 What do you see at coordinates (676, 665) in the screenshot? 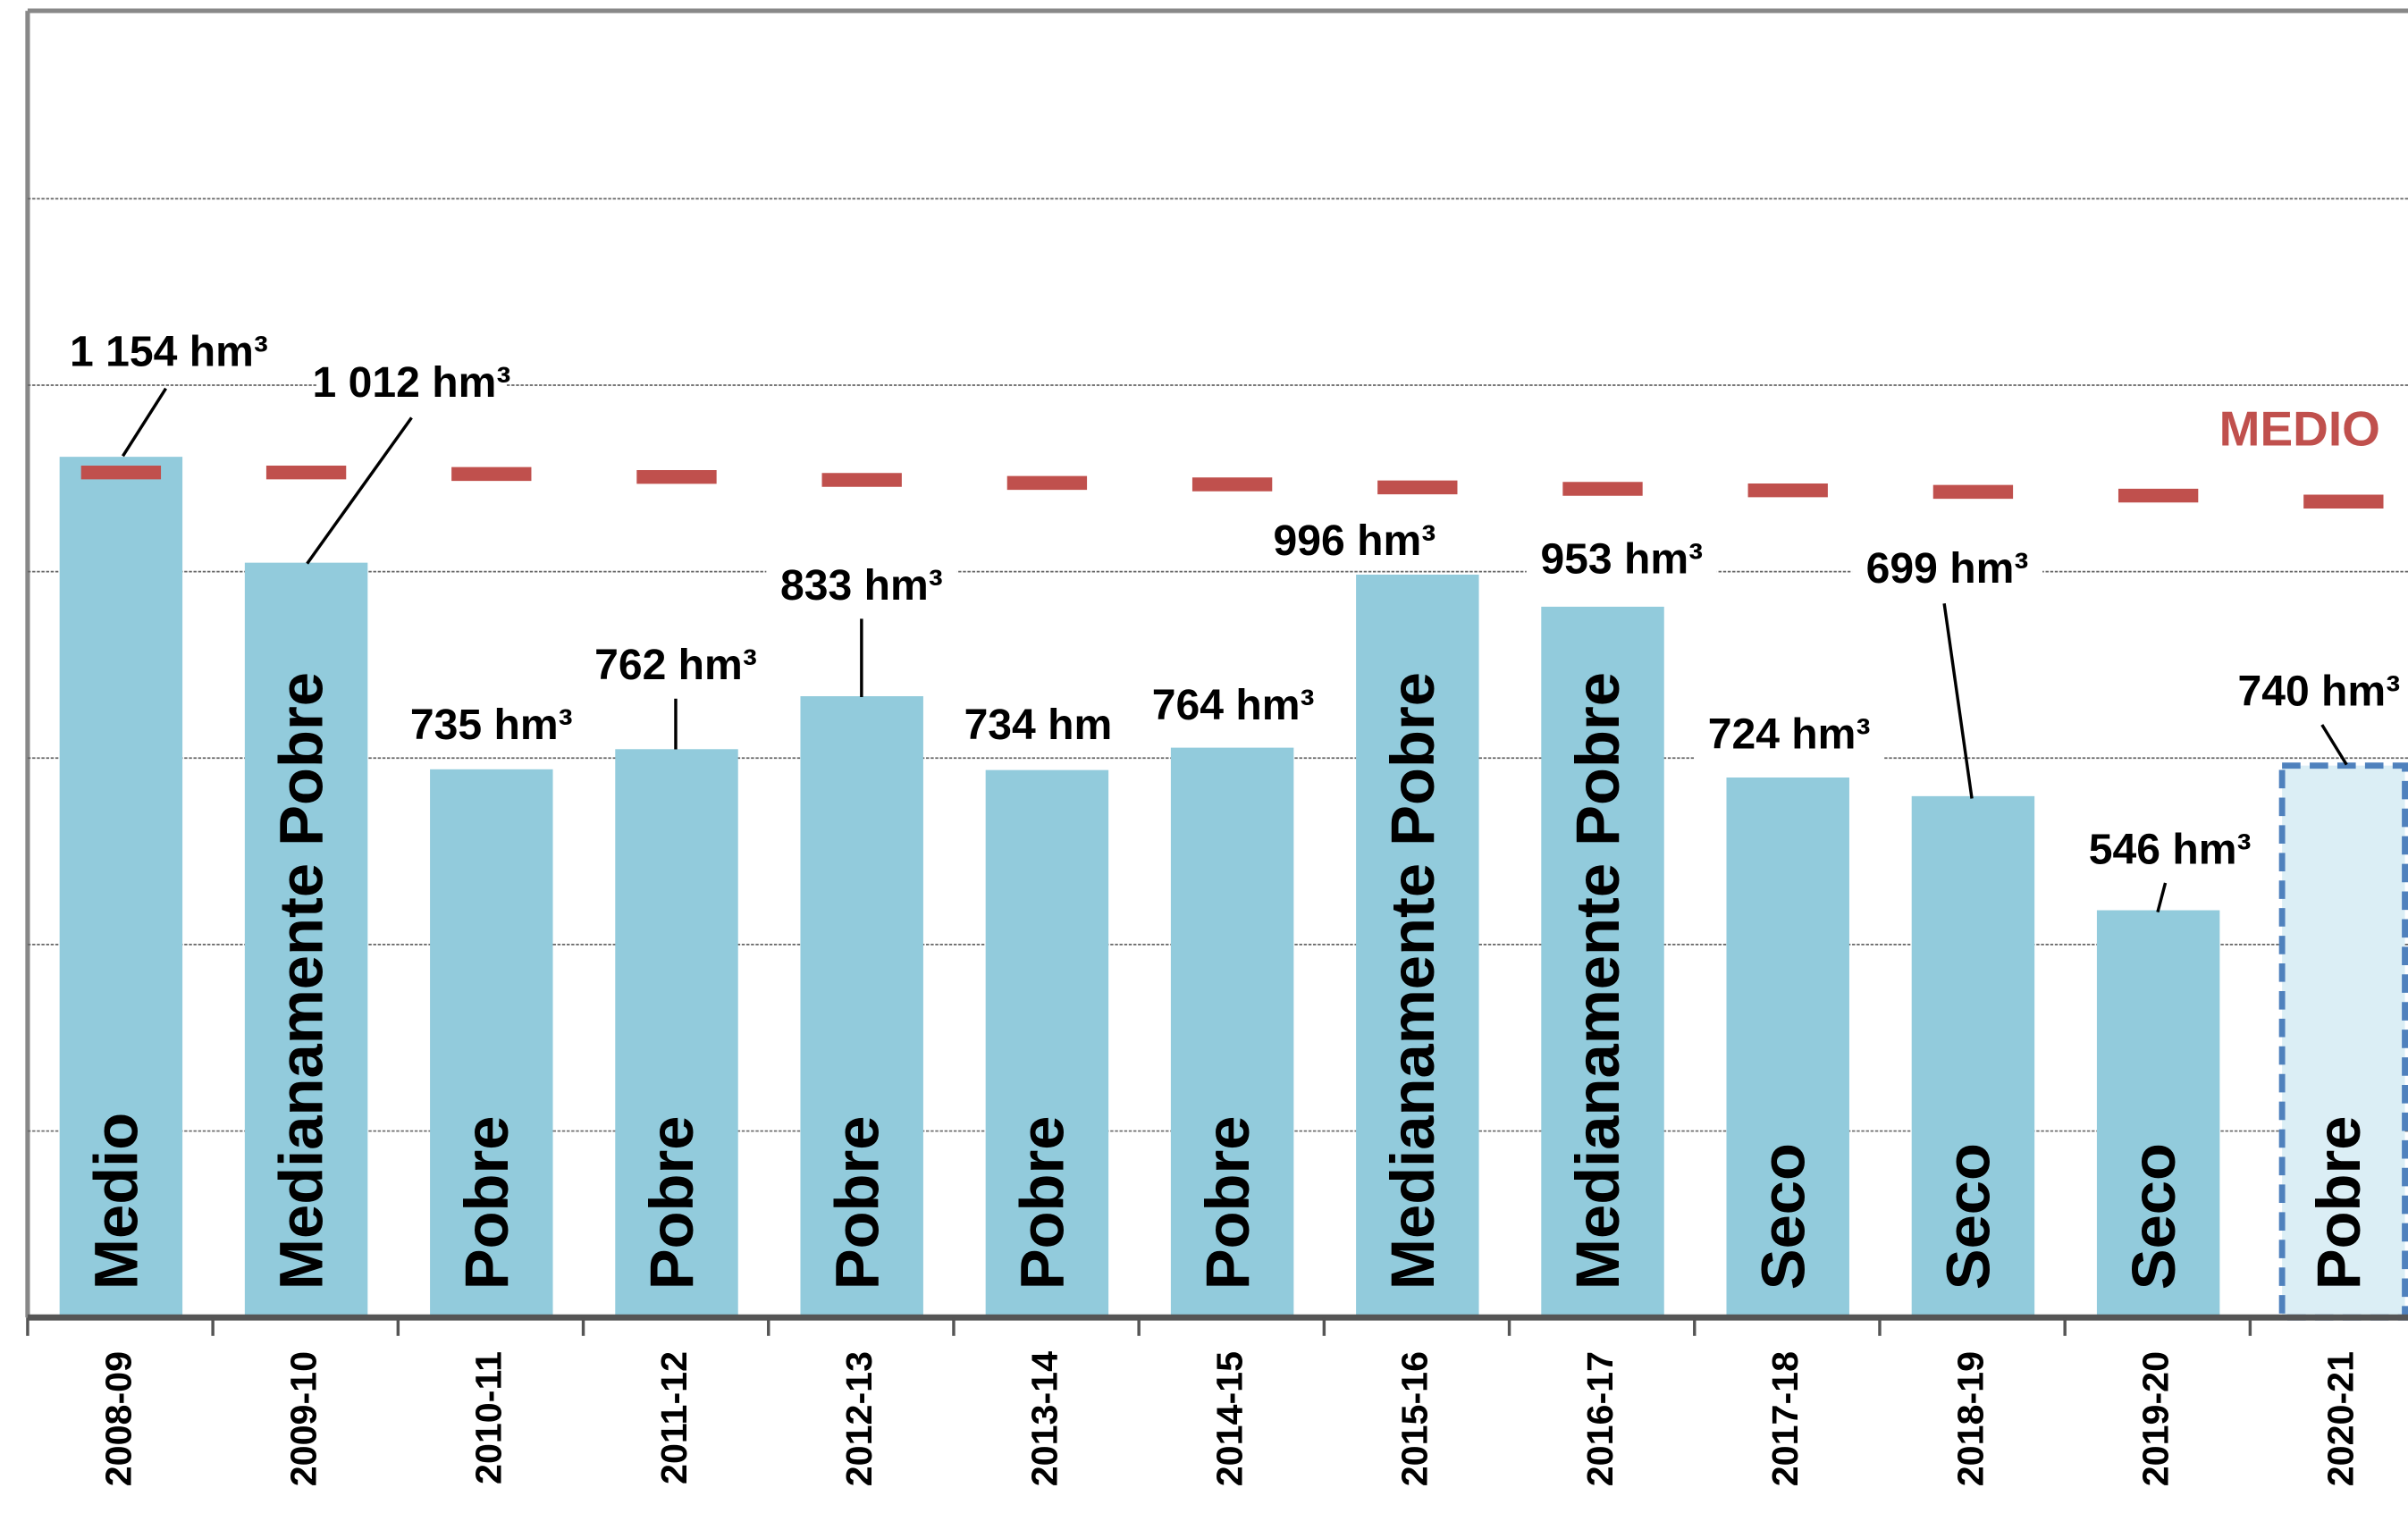
I see `value-label: 762 hm³` at bounding box center [676, 665].